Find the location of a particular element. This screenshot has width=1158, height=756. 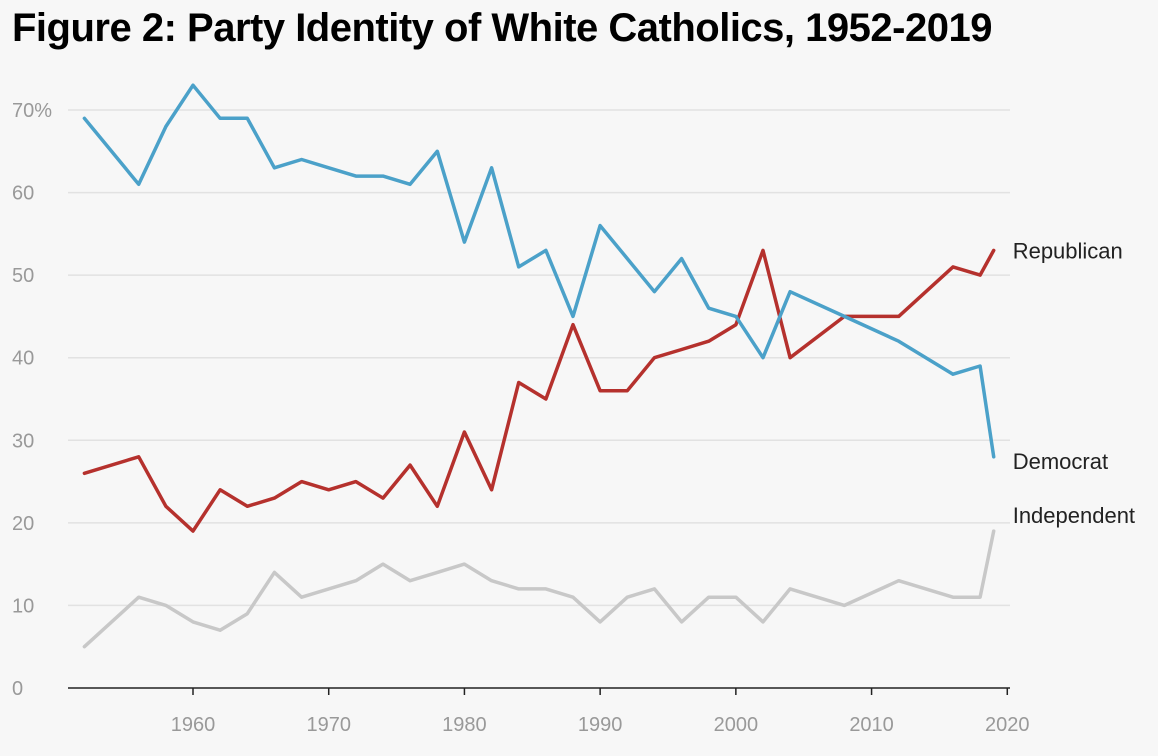

x-tick-label-1970: 1970 is located at coordinates (328, 725).